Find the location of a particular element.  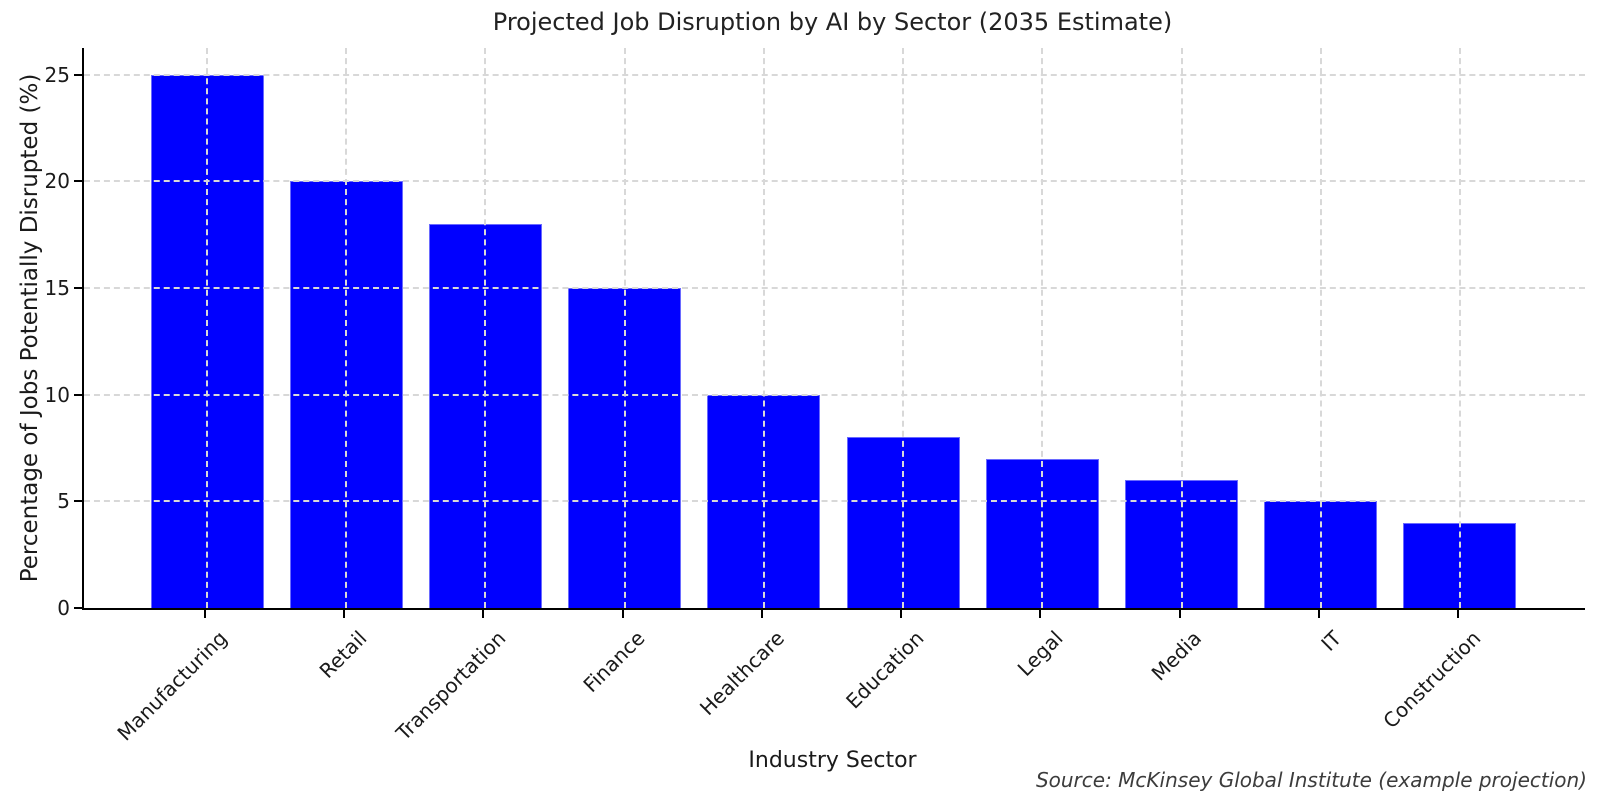

x-tick-label: Healthcare is located at coordinates (741, 673).